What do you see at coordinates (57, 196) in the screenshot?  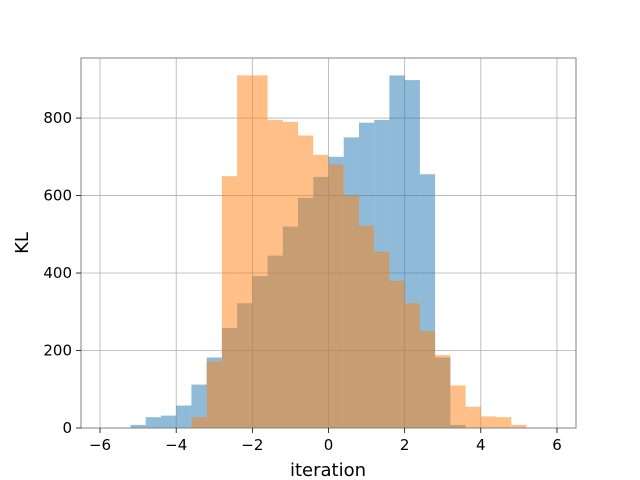 I see `y-tick-label: 600` at bounding box center [57, 196].